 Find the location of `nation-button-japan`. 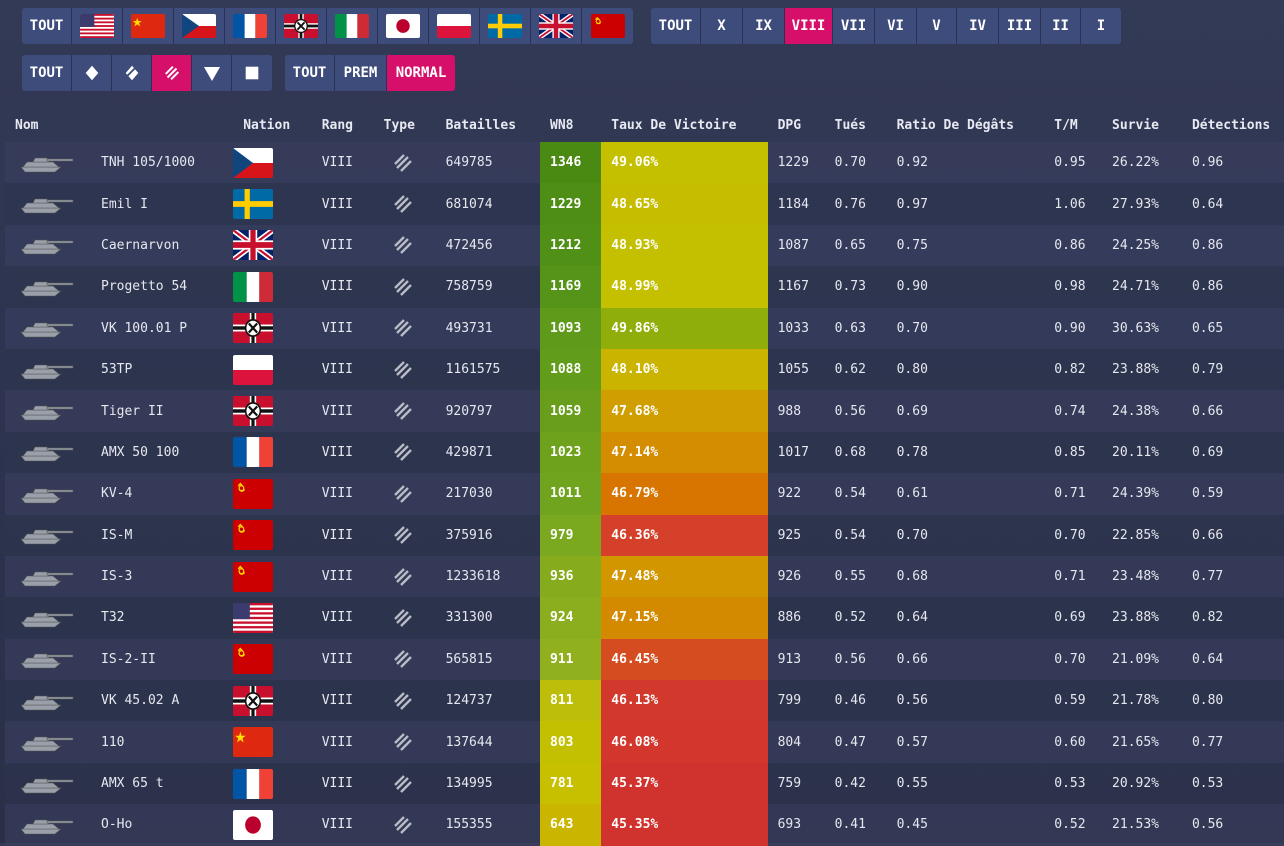

nation-button-japan is located at coordinates (403, 26).